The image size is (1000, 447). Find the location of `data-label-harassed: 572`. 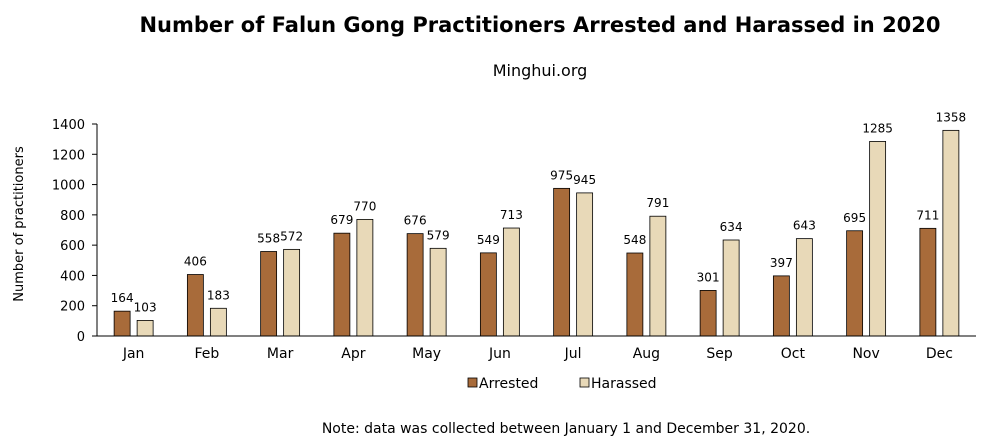

data-label-harassed: 572 is located at coordinates (291, 236).